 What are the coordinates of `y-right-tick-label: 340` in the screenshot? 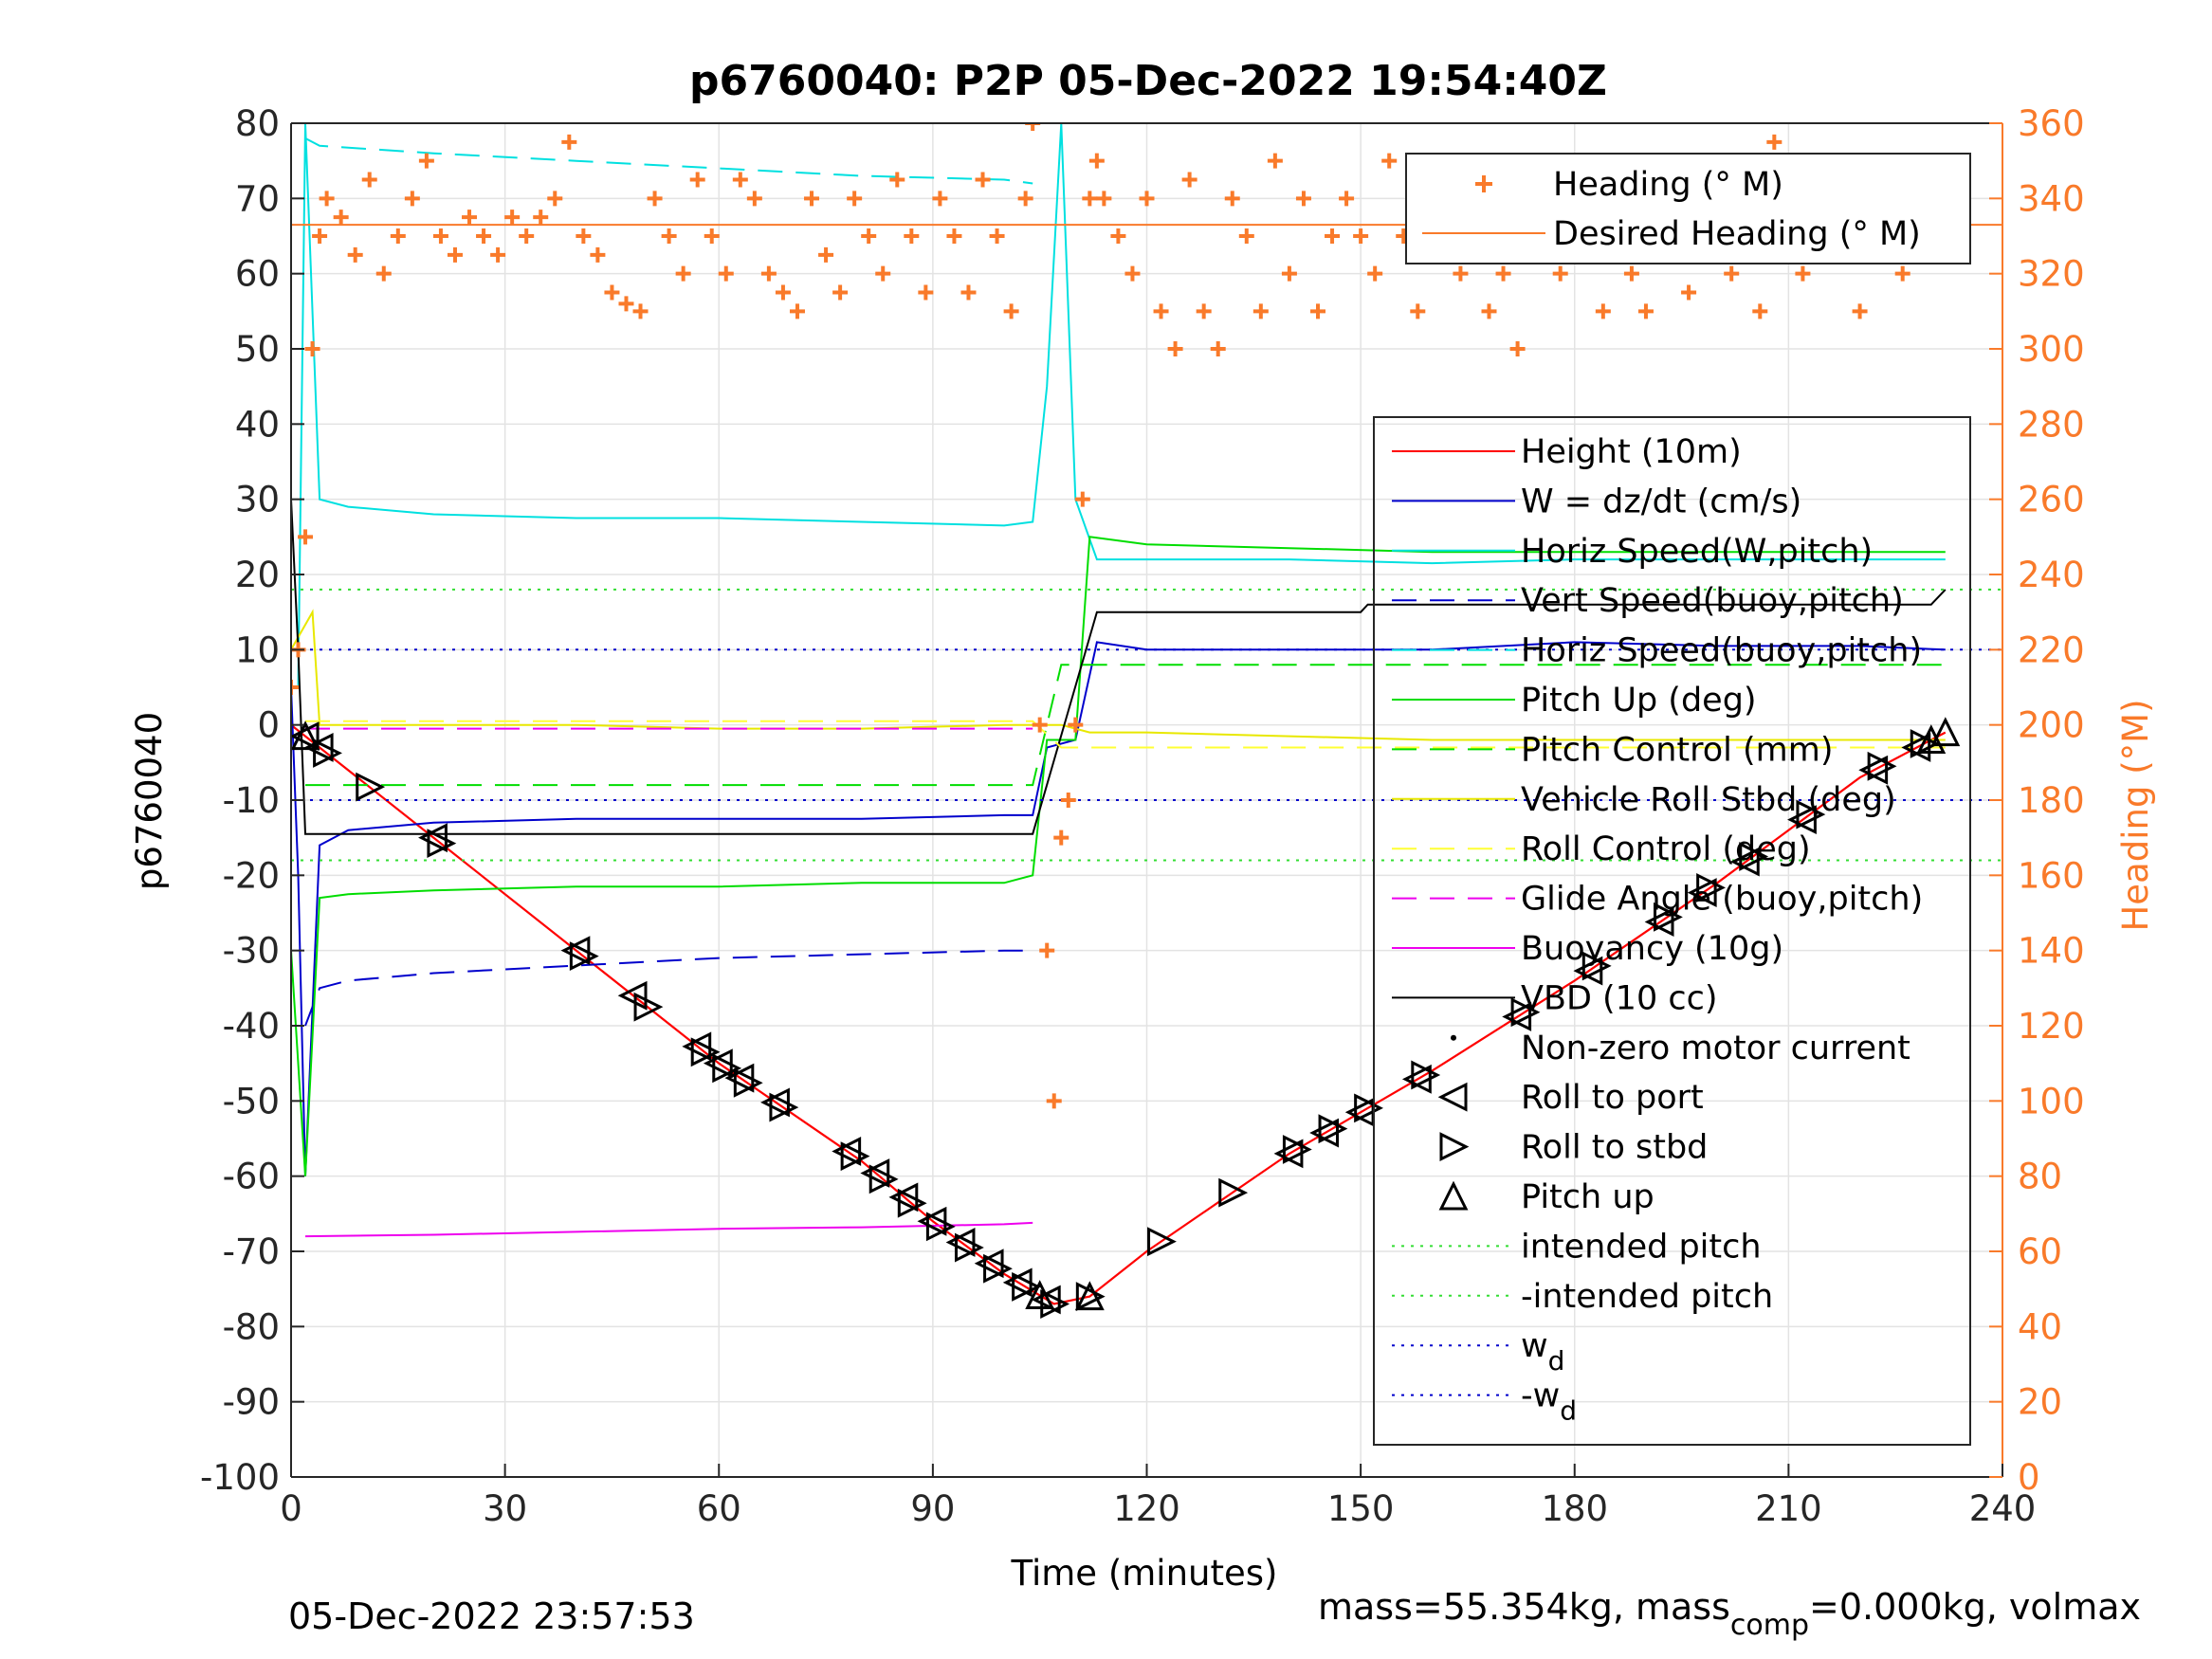 It's located at (2051, 198).